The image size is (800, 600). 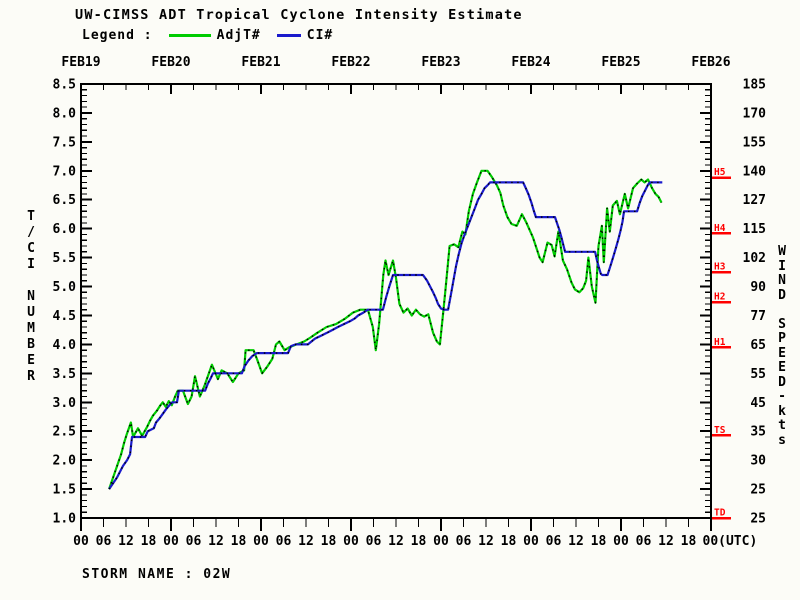 I want to click on svg-text: 8.0, so click(x=65, y=113).